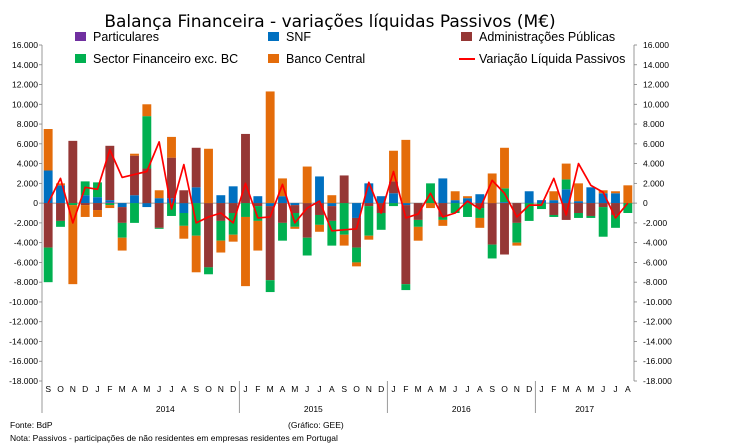 The image size is (750, 448). I want to click on y-tick-label-right: -6.000, so click(655, 262).